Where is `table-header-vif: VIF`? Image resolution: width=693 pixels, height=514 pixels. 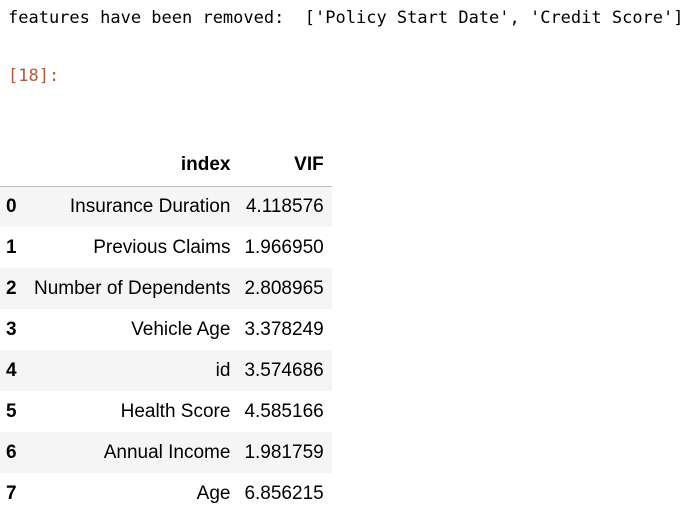 table-header-vif: VIF is located at coordinates (285, 166).